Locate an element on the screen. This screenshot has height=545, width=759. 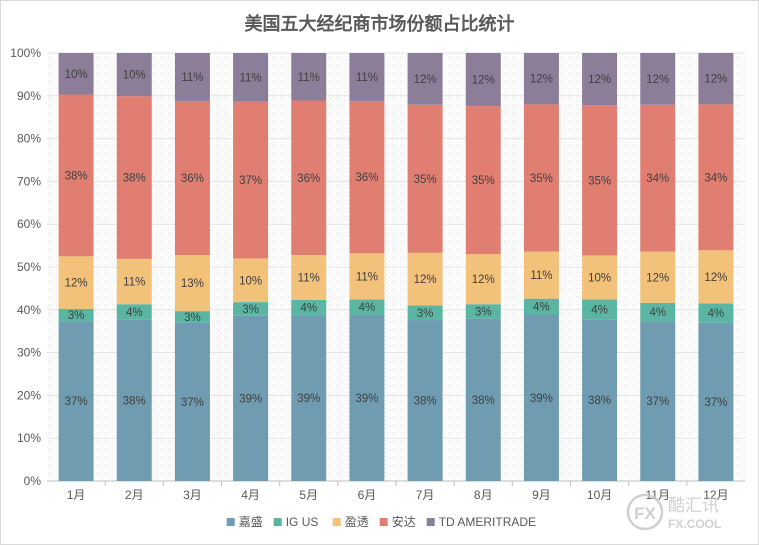
x-tick-label: 11月 is located at coordinates (658, 495).